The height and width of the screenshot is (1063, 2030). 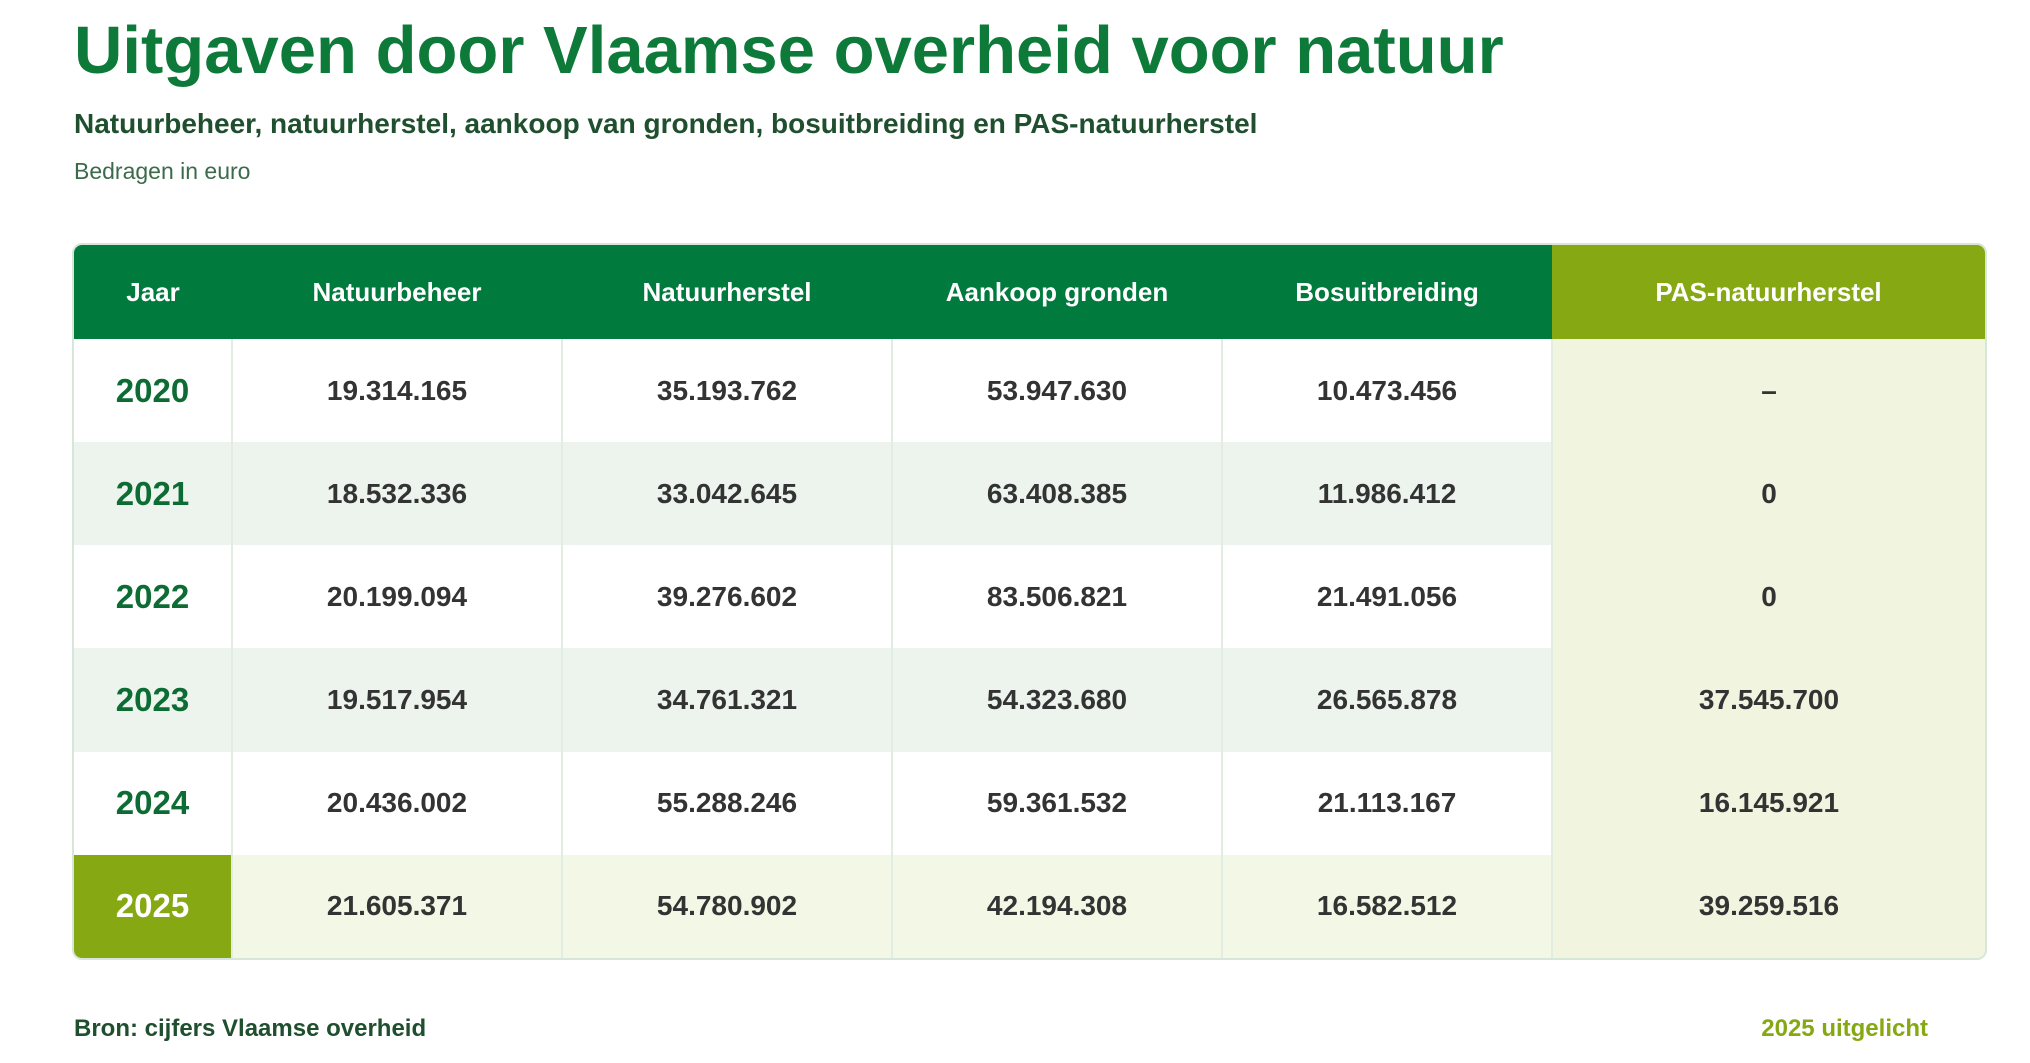 What do you see at coordinates (153, 391) in the screenshot?
I see `year-cell: 2020` at bounding box center [153, 391].